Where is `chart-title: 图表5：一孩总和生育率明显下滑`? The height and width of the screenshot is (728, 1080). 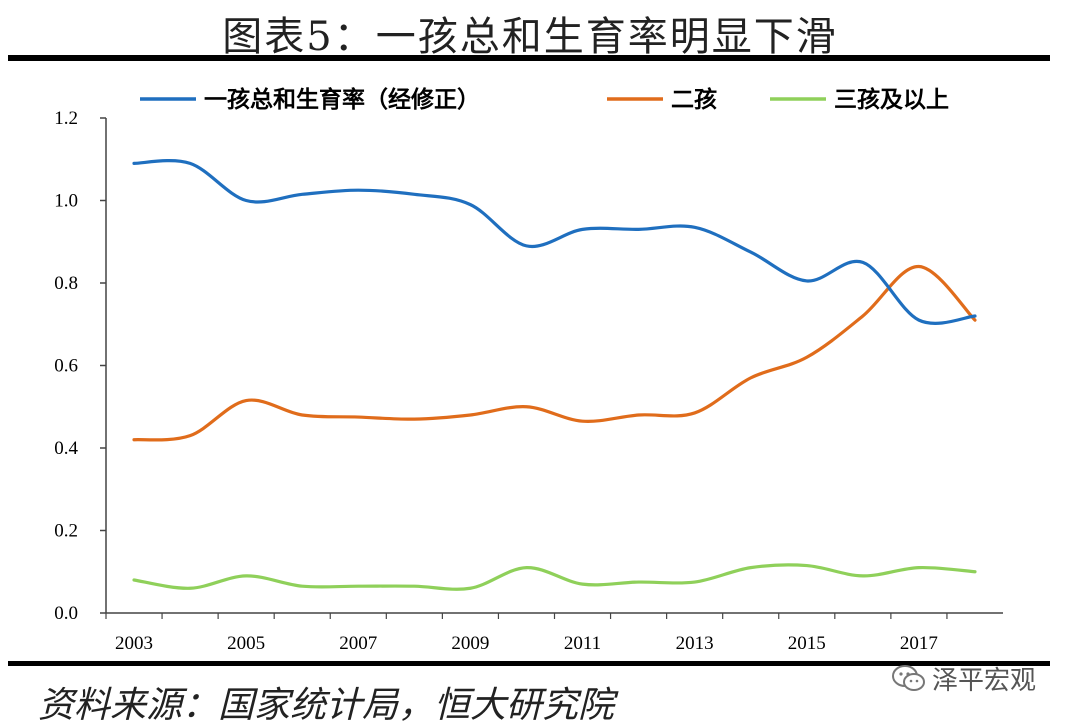 chart-title: 图表5：一孩总和生育率明显下滑 is located at coordinates (530, 37).